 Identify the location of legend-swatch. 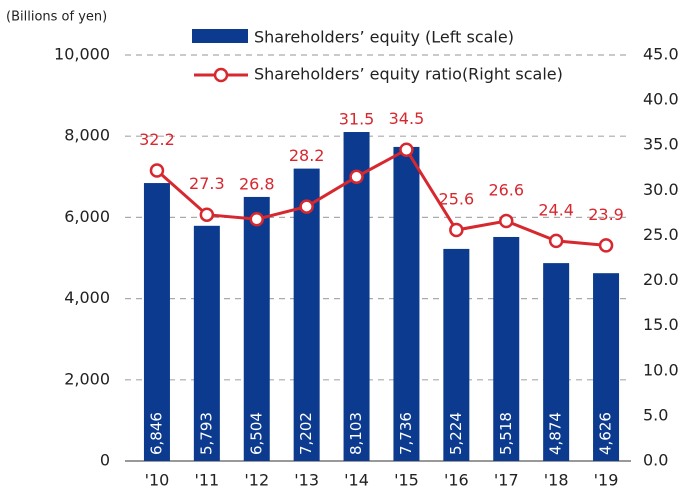
(220, 36).